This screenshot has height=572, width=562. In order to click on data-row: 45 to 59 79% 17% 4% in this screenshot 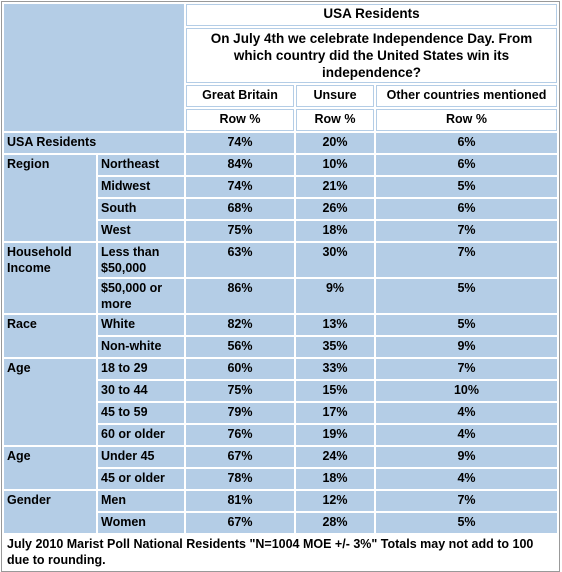, I will do `click(280, 413)`.